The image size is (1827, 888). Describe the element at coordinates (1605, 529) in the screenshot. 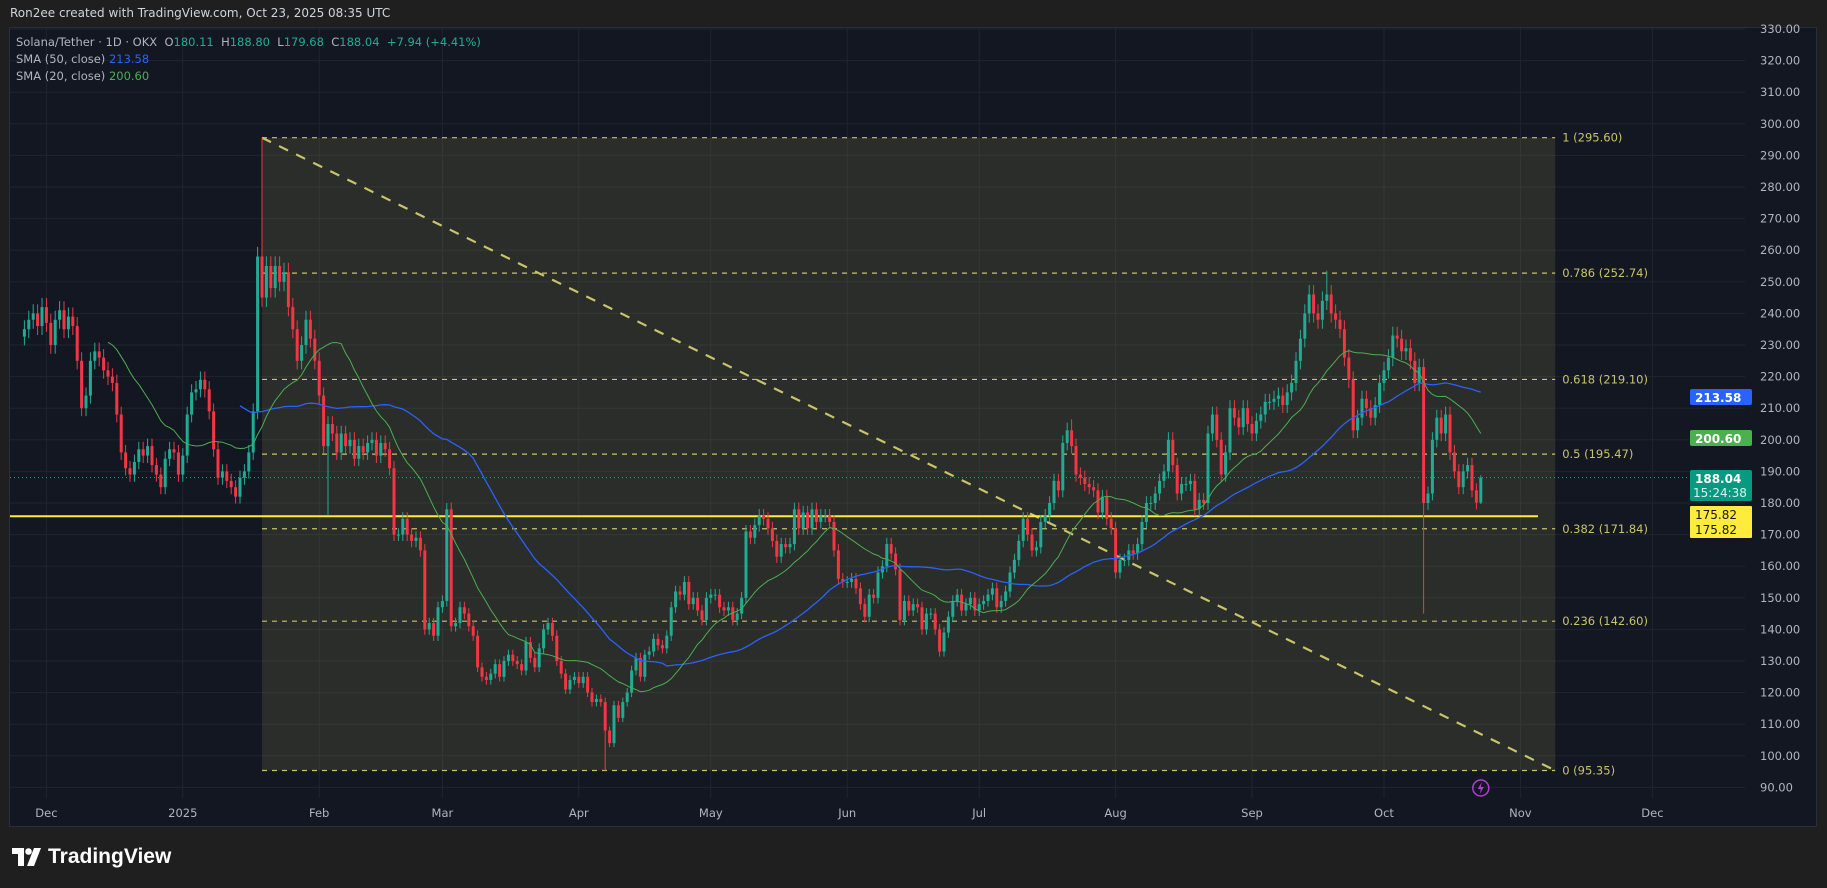

I see `fib-level-label: 0.382 (171.84)` at that location.